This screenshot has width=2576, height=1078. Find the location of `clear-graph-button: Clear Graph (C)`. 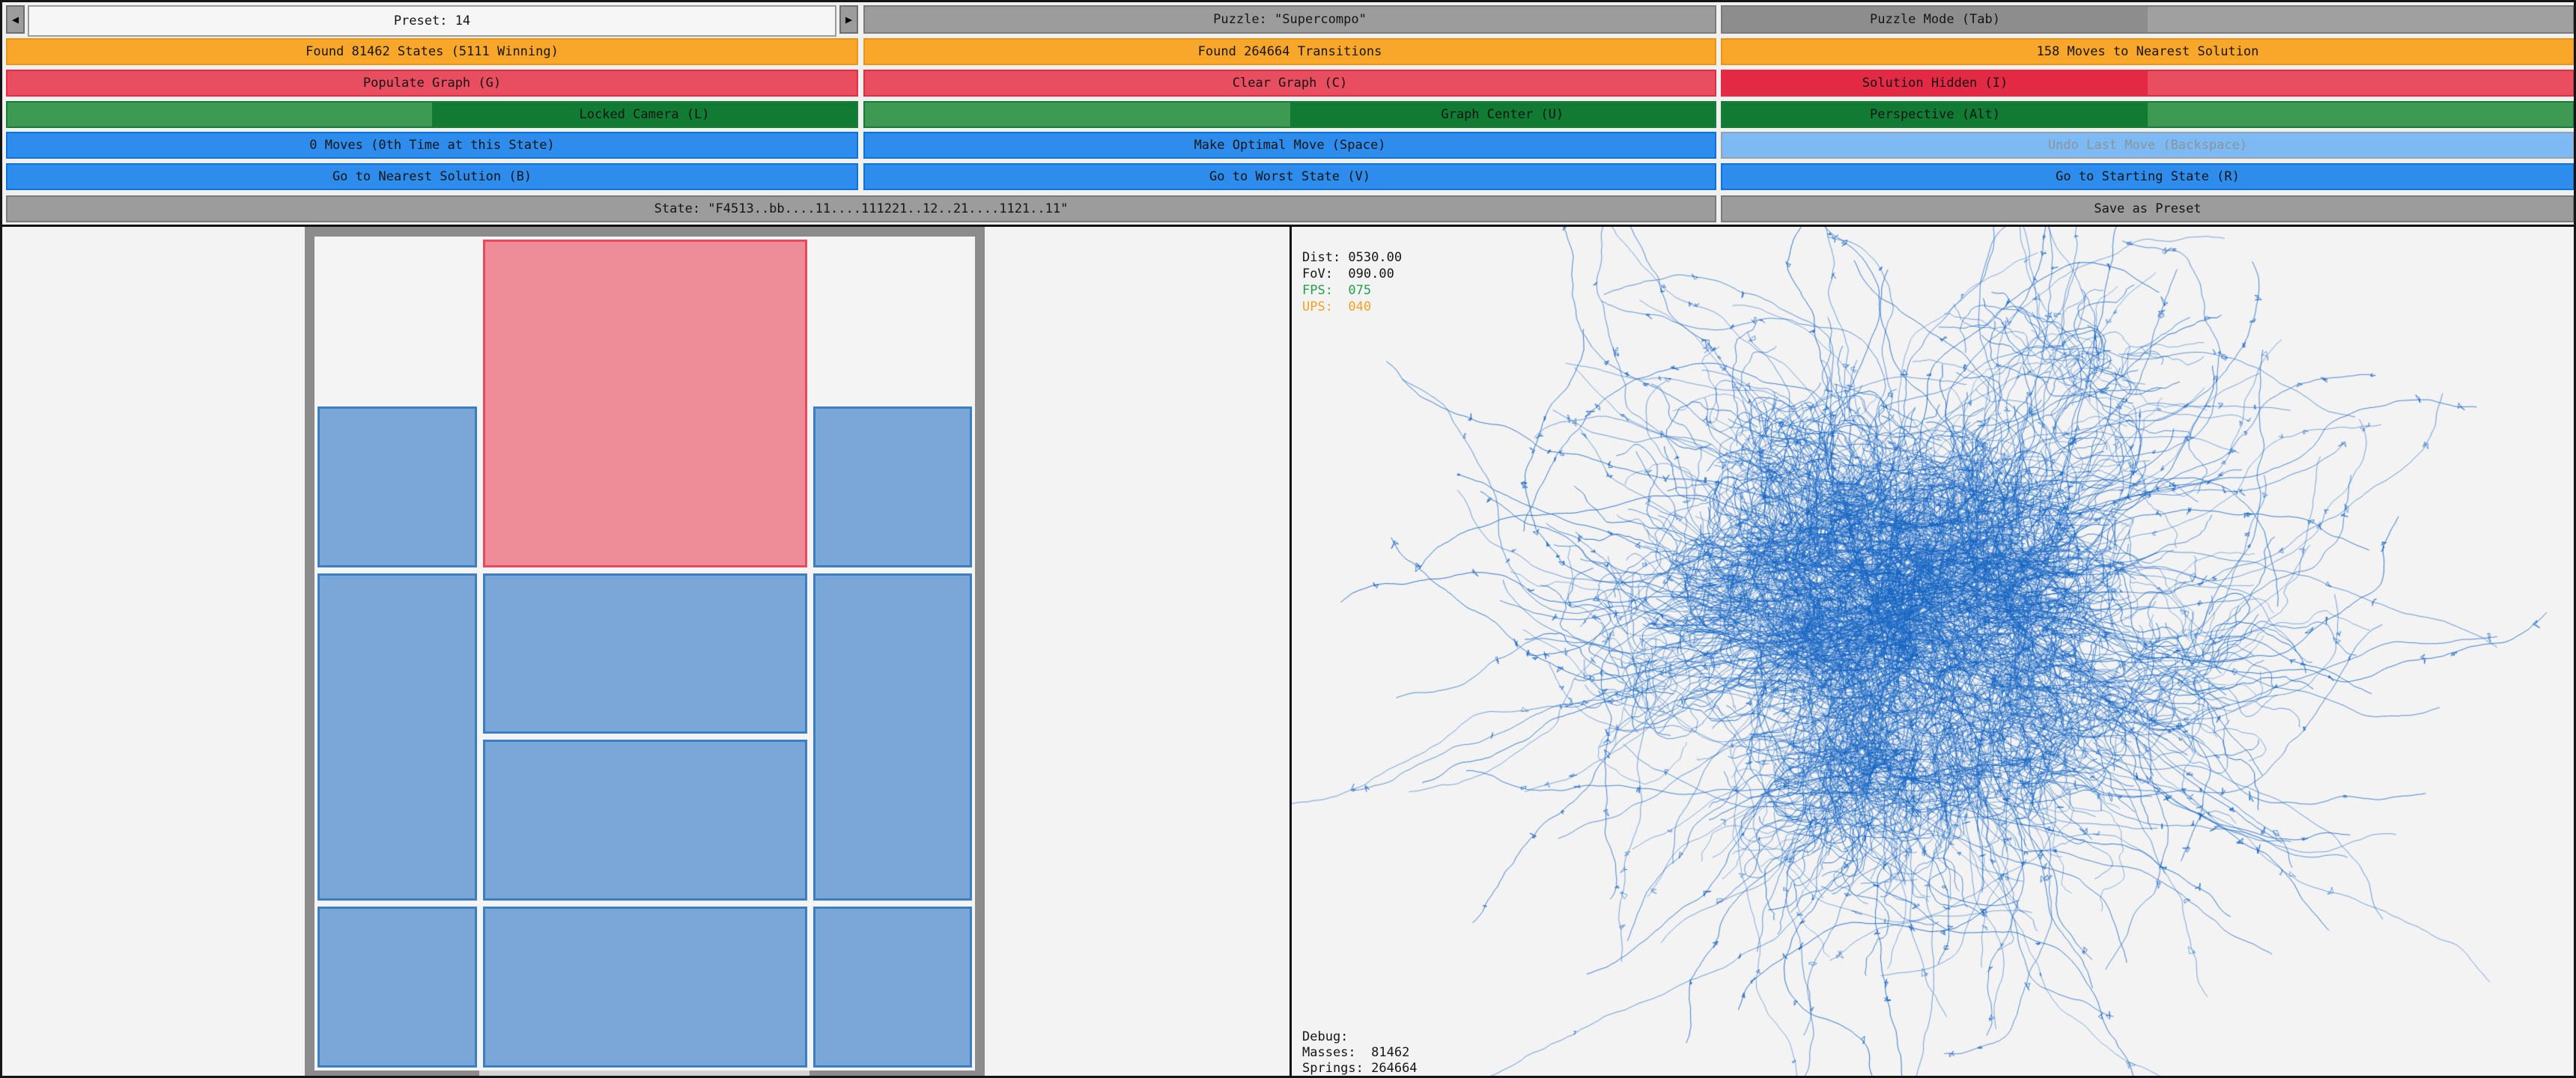

clear-graph-button: Clear Graph (C) is located at coordinates (1289, 83).